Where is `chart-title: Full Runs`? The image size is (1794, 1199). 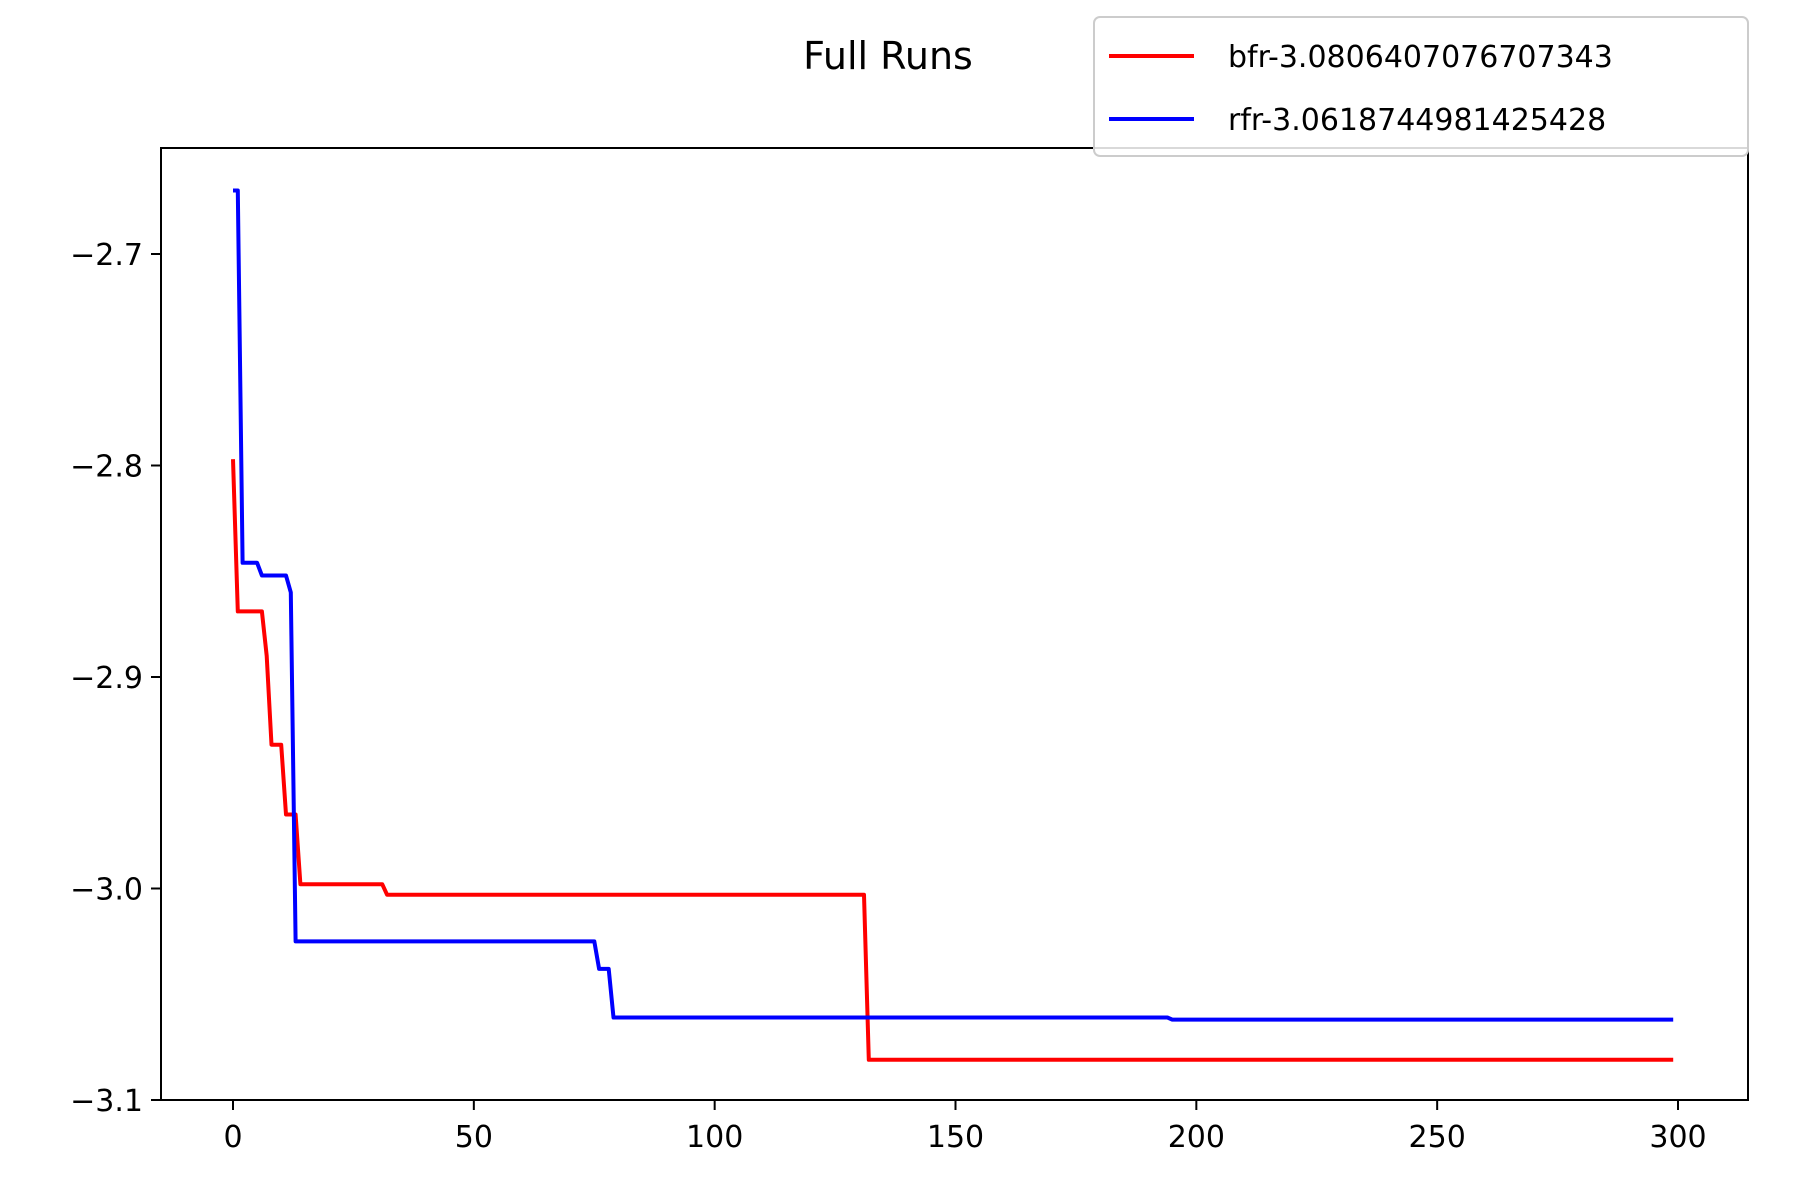 chart-title: Full Runs is located at coordinates (888, 56).